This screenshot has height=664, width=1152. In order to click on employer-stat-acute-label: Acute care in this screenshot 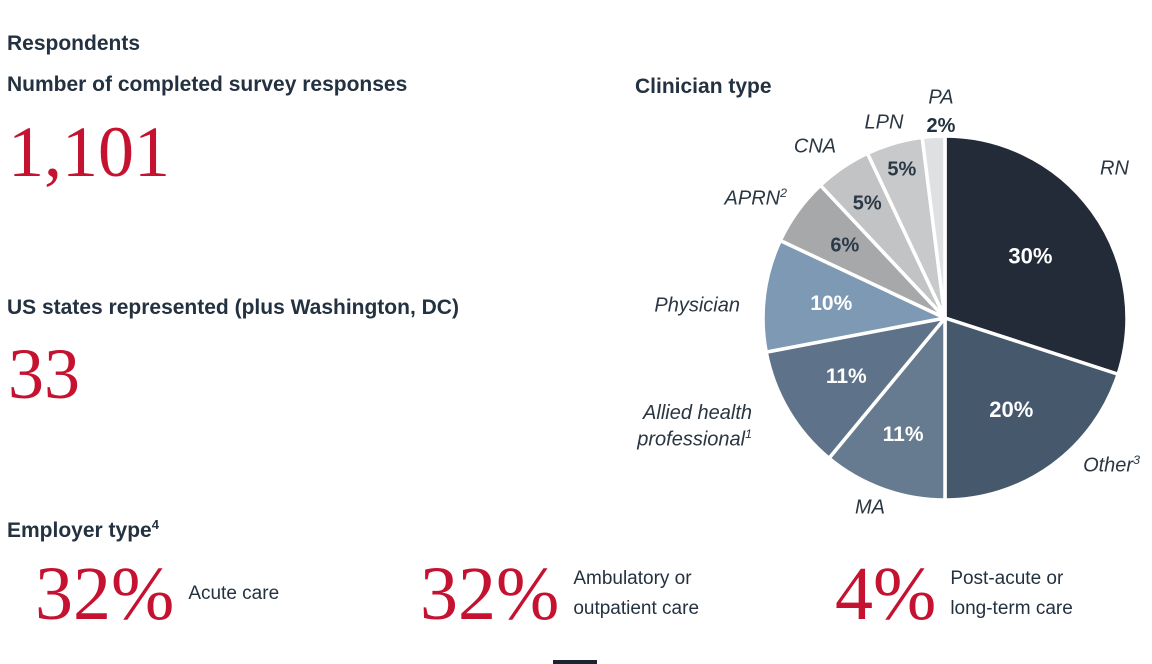, I will do `click(233, 594)`.